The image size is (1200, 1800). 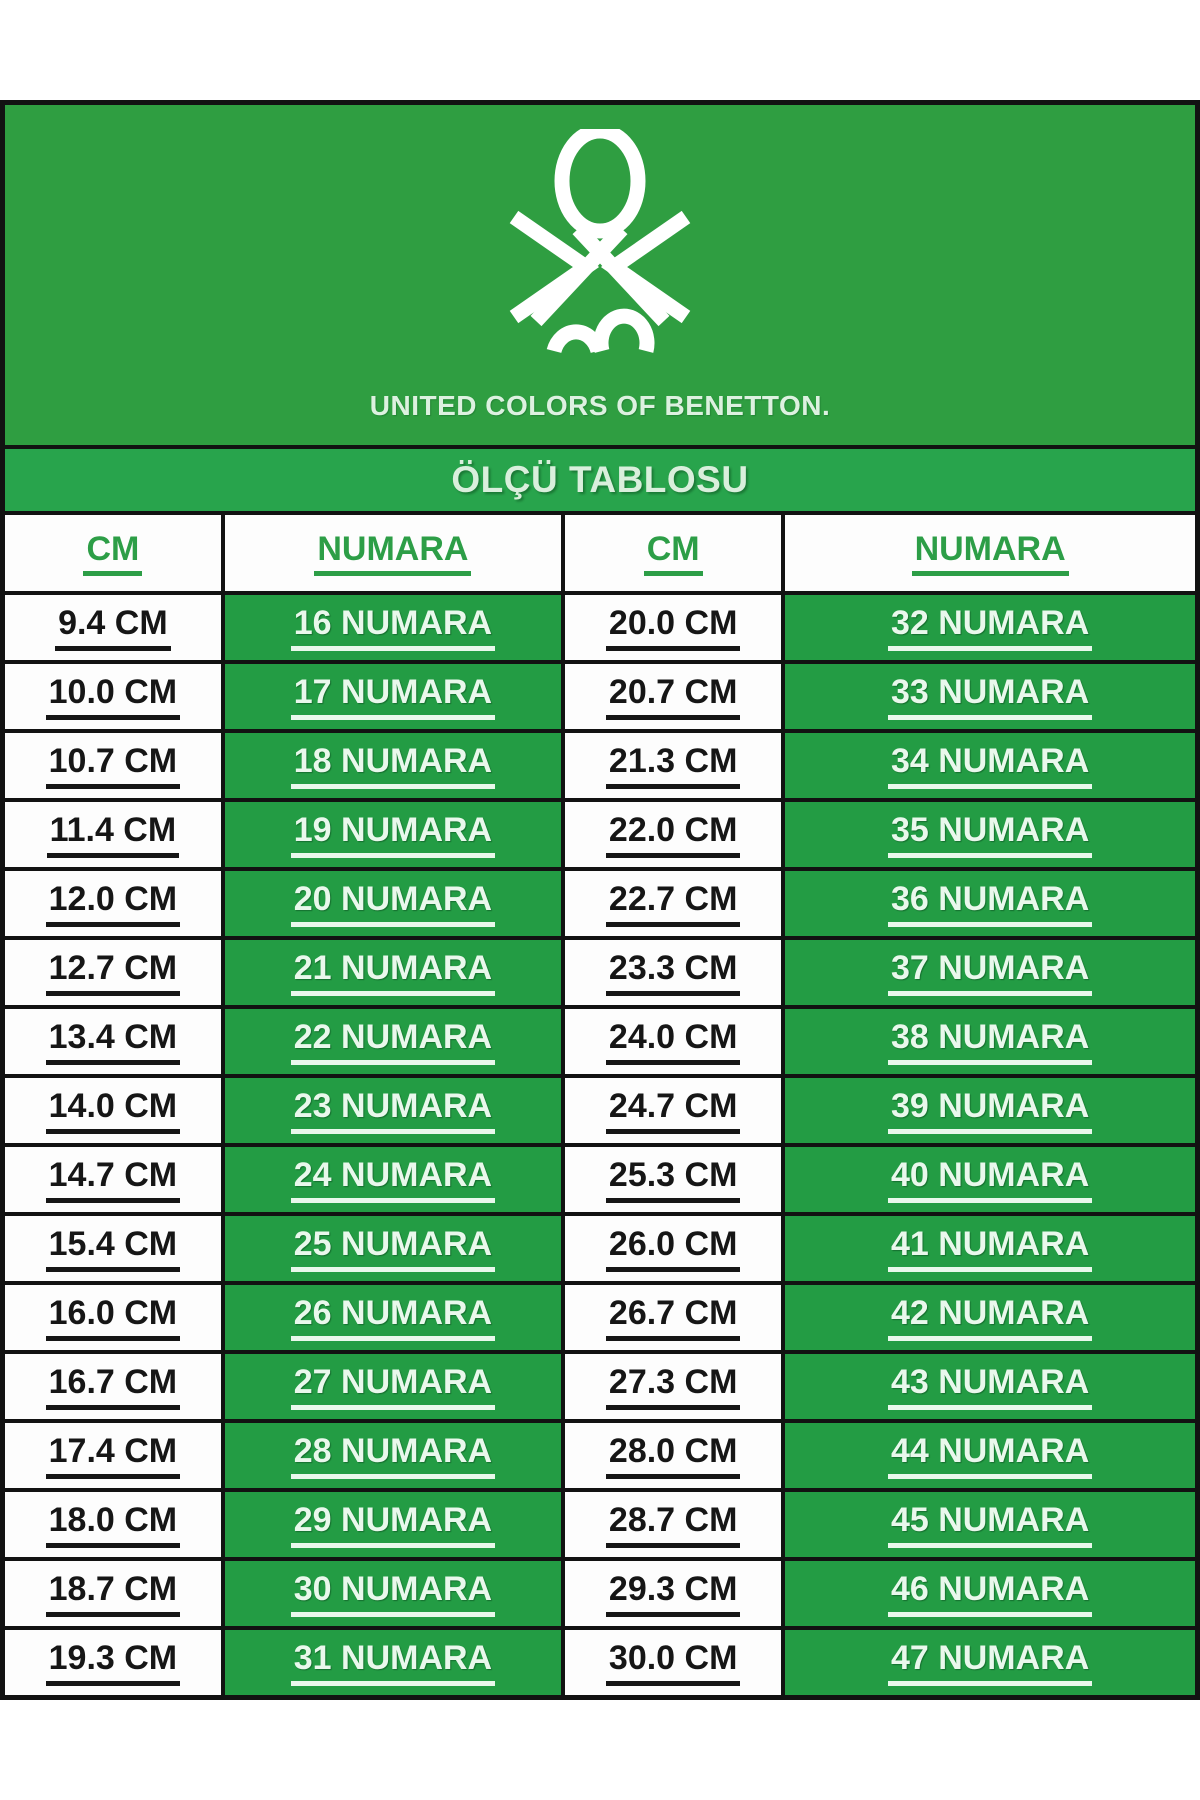 What do you see at coordinates (990, 1180) in the screenshot?
I see `cell-text: 40 NUMARA` at bounding box center [990, 1180].